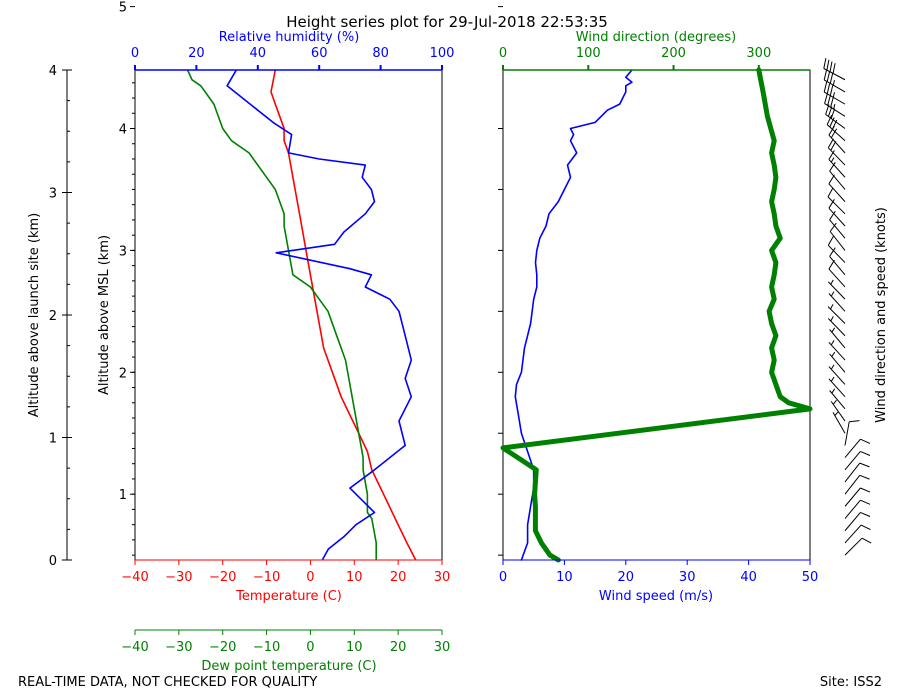 Image resolution: width=900 pixels, height=700 pixels. I want to click on dewpoint-axis-tick-label: −30, so click(178, 647).